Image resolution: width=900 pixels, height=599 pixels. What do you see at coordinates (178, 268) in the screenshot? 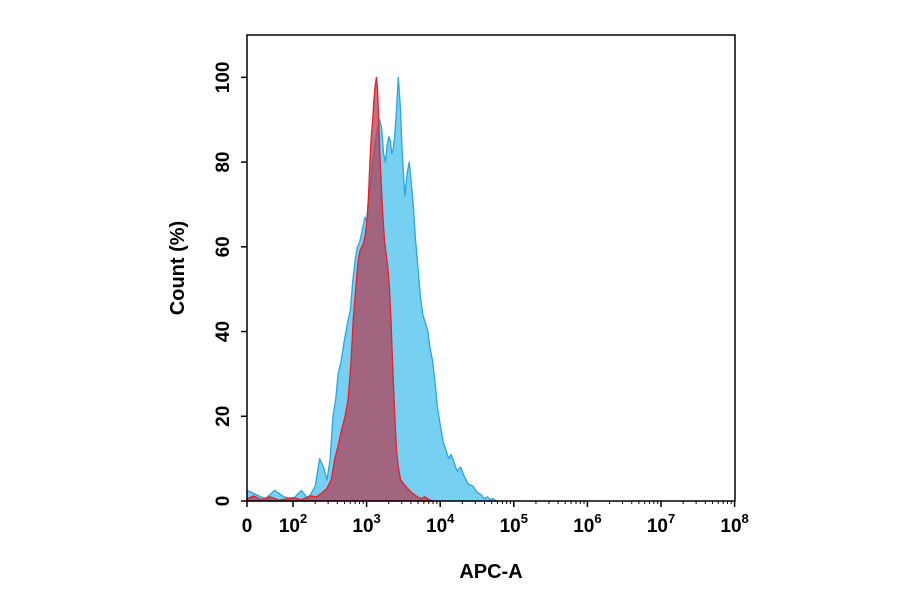
I see `y-axis-label: Count (%)` at bounding box center [178, 268].